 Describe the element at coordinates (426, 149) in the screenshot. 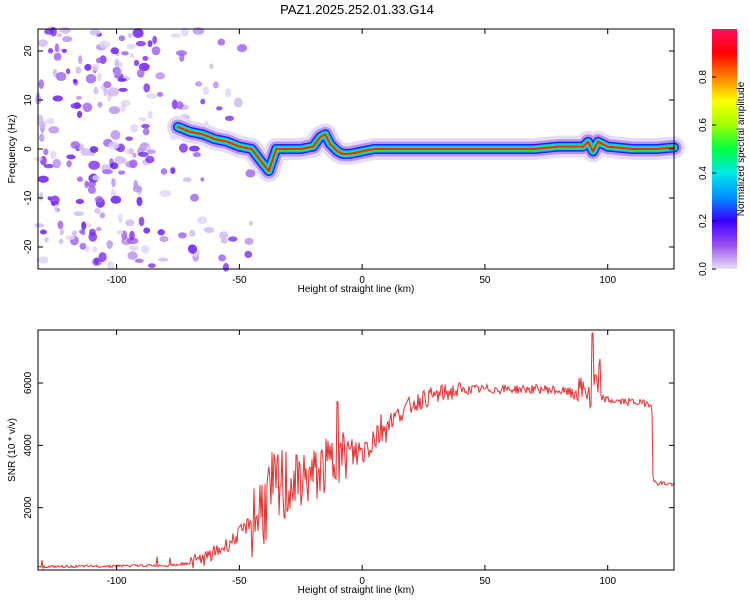

I see `ridge-core` at that location.